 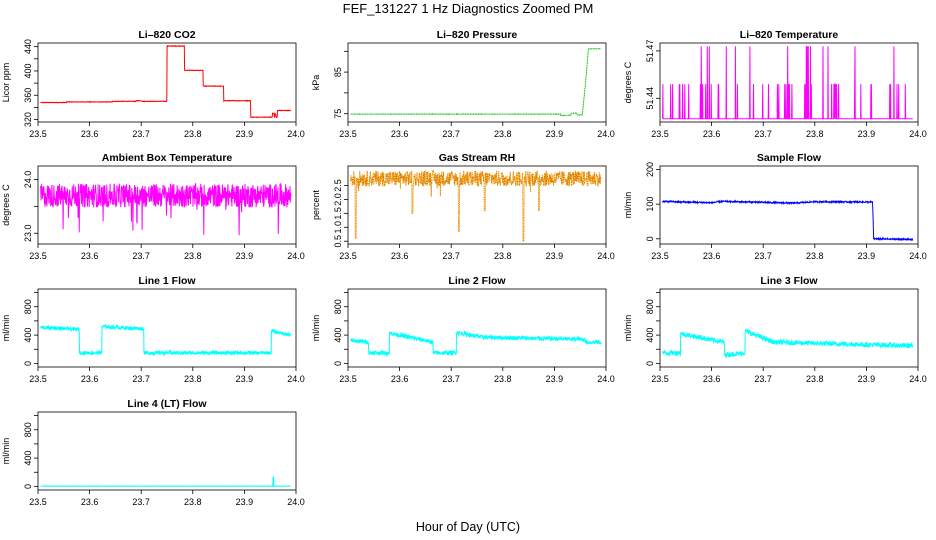 I want to click on panel-title: Li–820 Pressure, so click(x=477, y=35).